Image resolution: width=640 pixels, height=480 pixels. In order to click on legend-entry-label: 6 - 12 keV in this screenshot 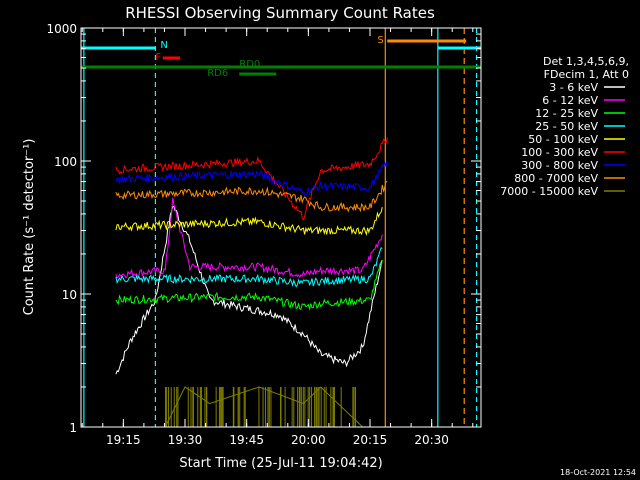, I will do `click(570, 100)`.